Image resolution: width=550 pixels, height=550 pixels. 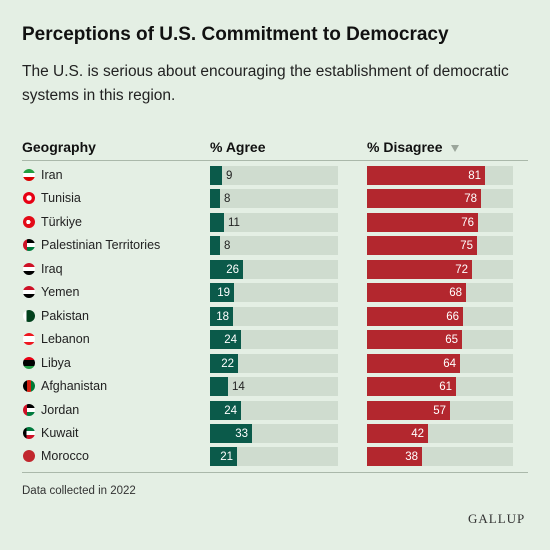 I want to click on table-row: Jordan 24 57, so click(x=275, y=410).